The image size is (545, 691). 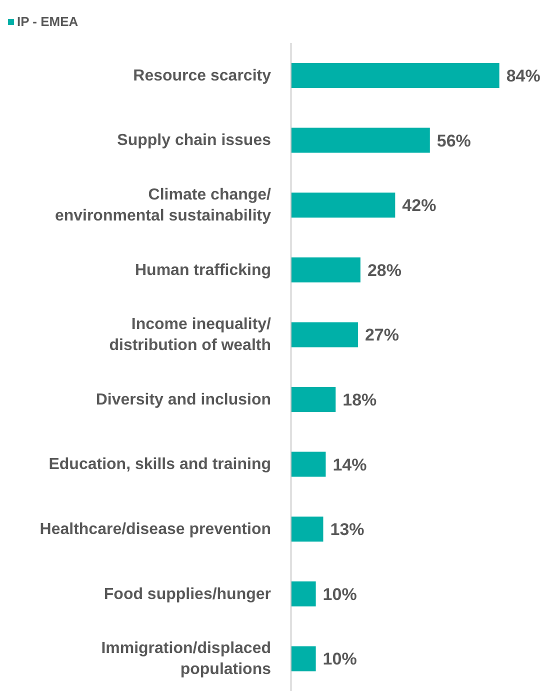 I want to click on y-tick-label: Supply chain issues, so click(x=194, y=140).